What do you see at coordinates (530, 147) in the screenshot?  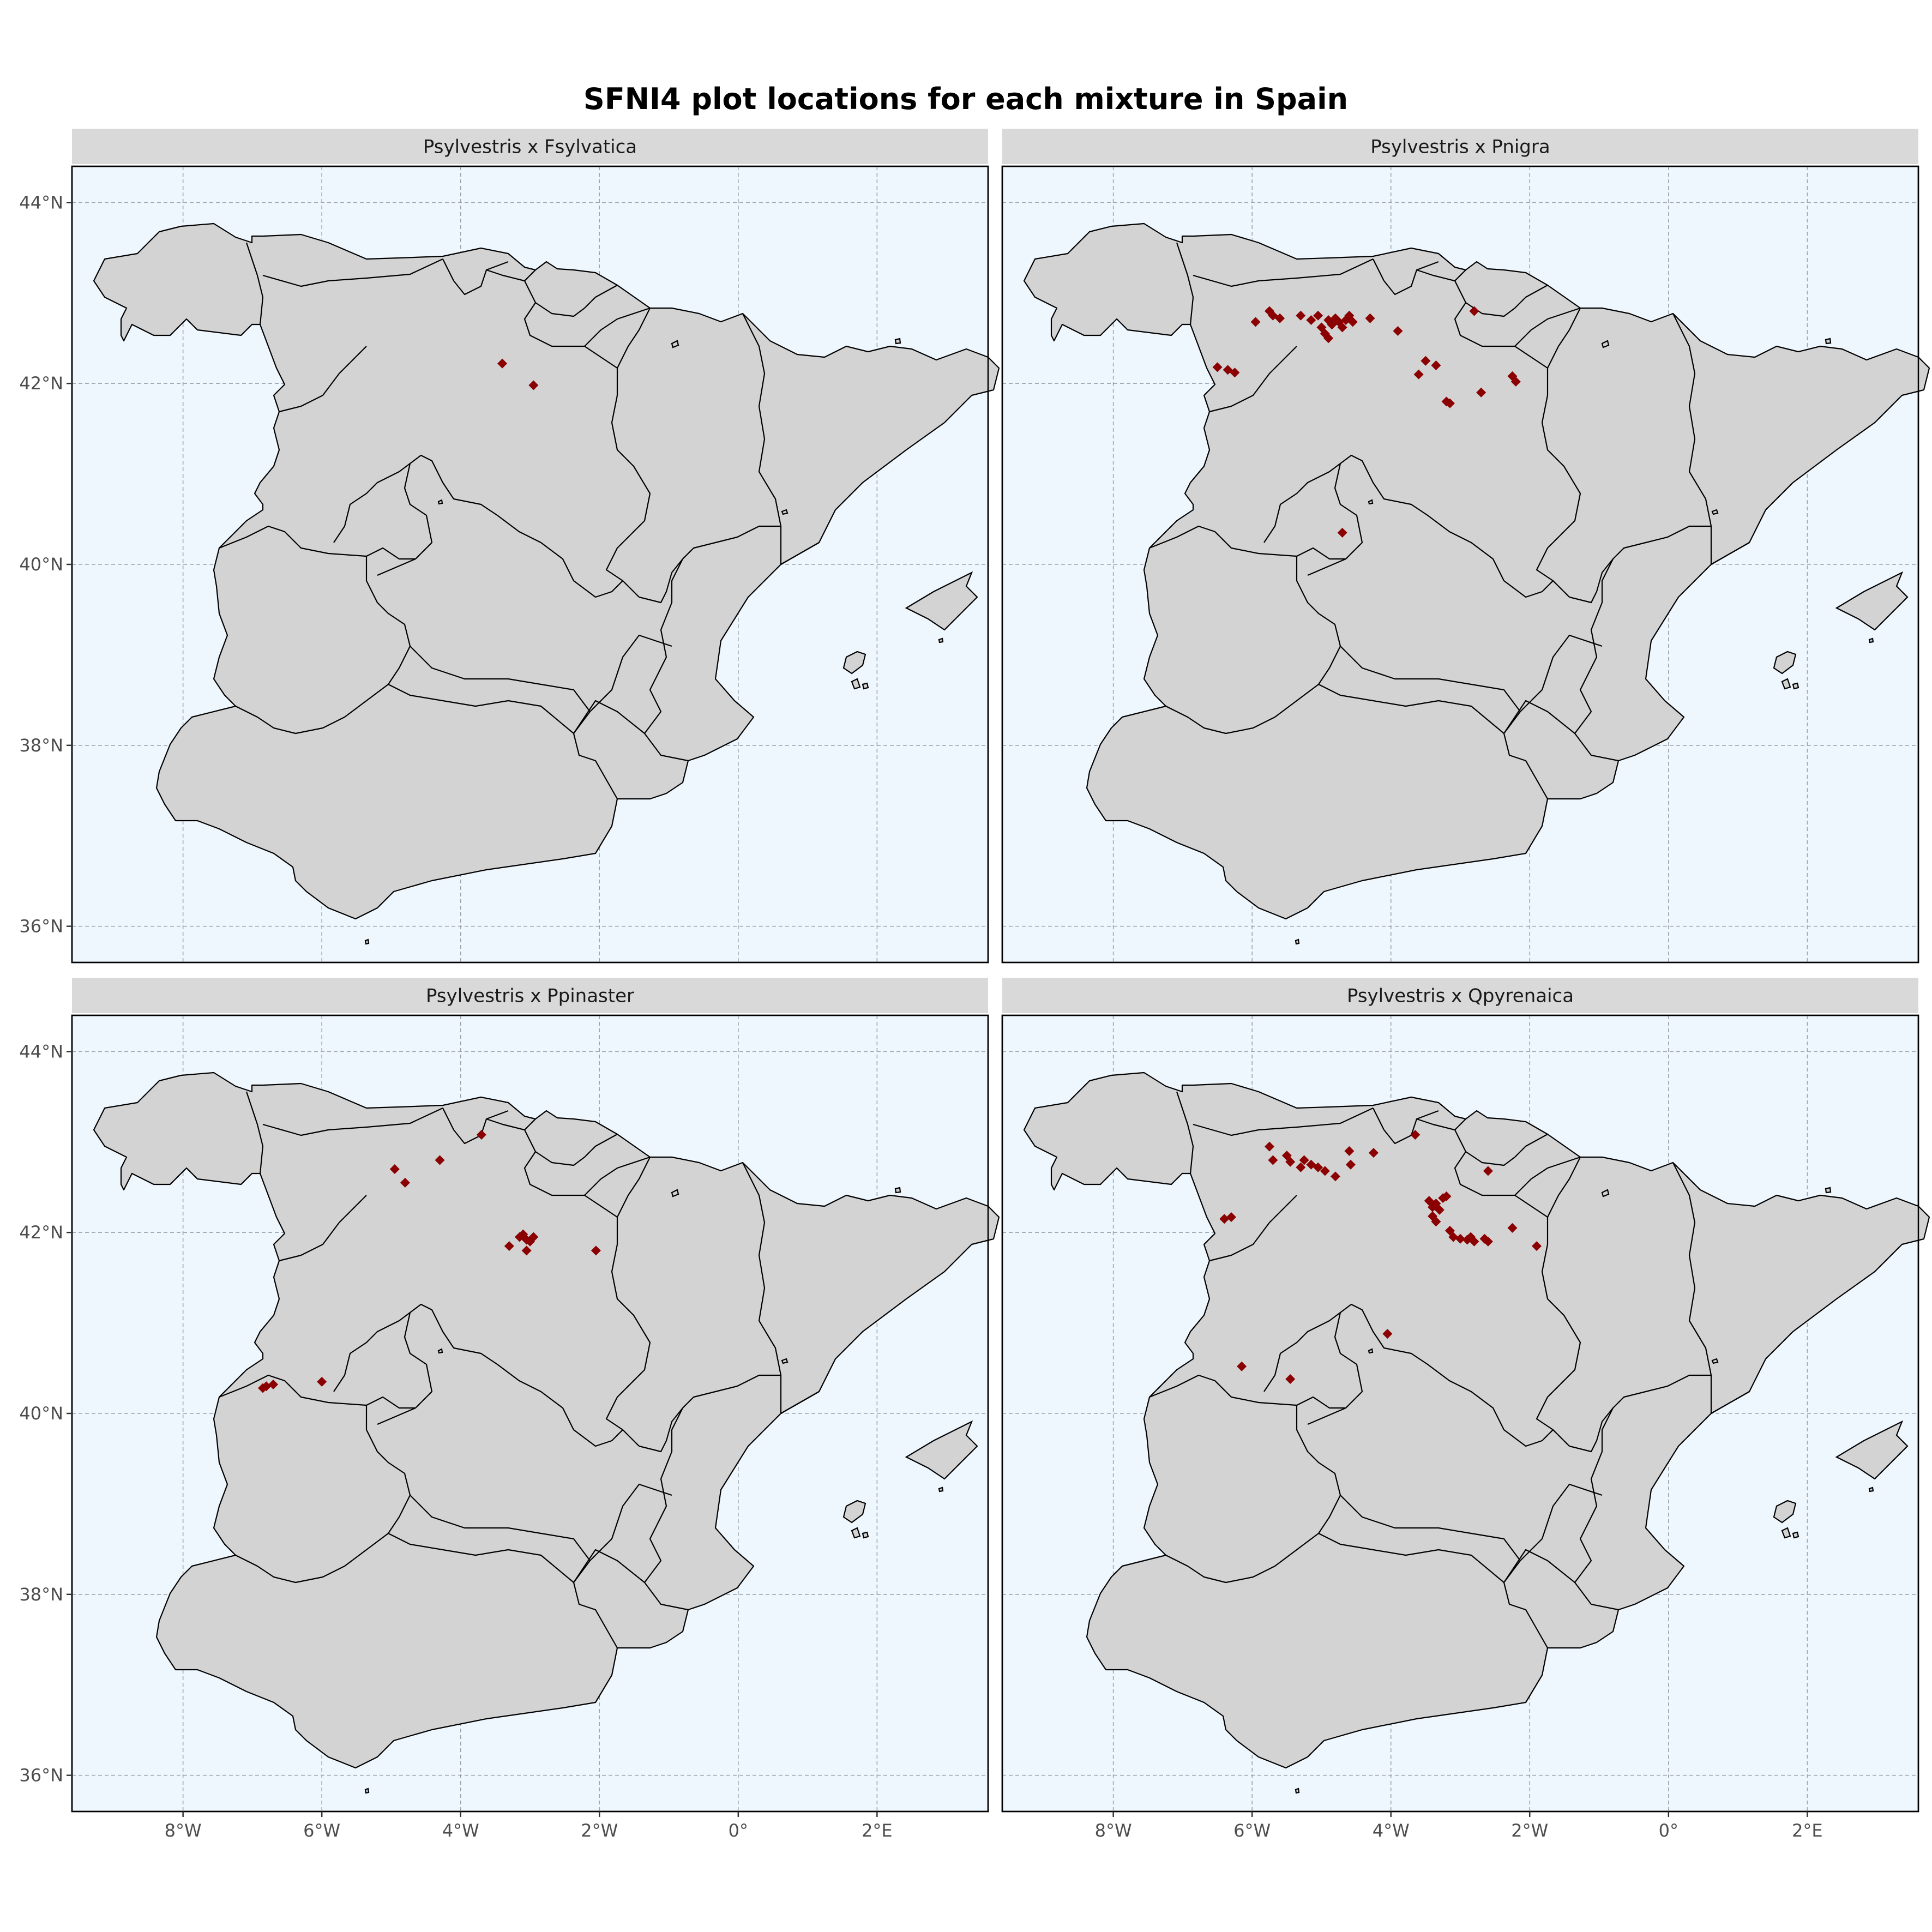 I see `facet-label: Psylvestris x Fsylvatica` at bounding box center [530, 147].